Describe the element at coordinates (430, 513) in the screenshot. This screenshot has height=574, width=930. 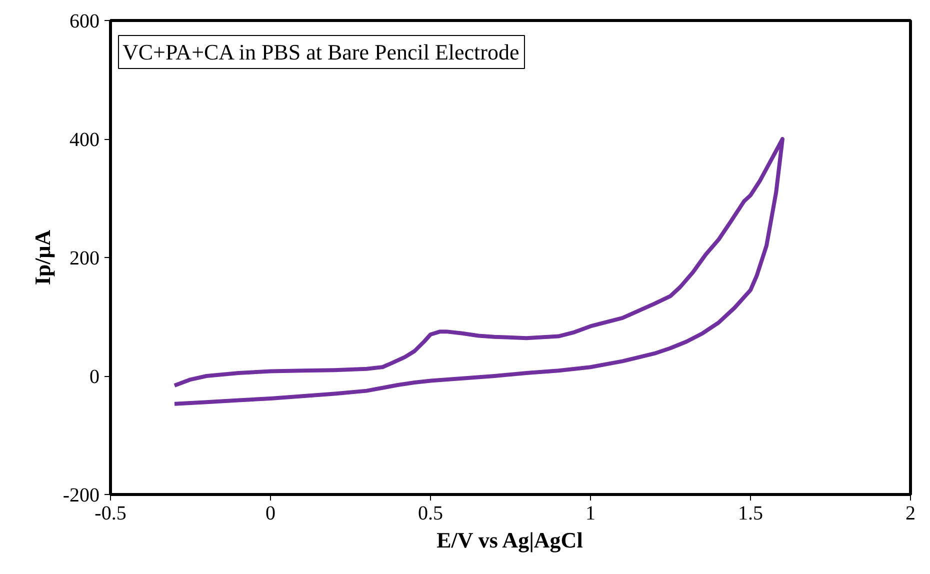
I see `x-tick-label: 0.5` at that location.